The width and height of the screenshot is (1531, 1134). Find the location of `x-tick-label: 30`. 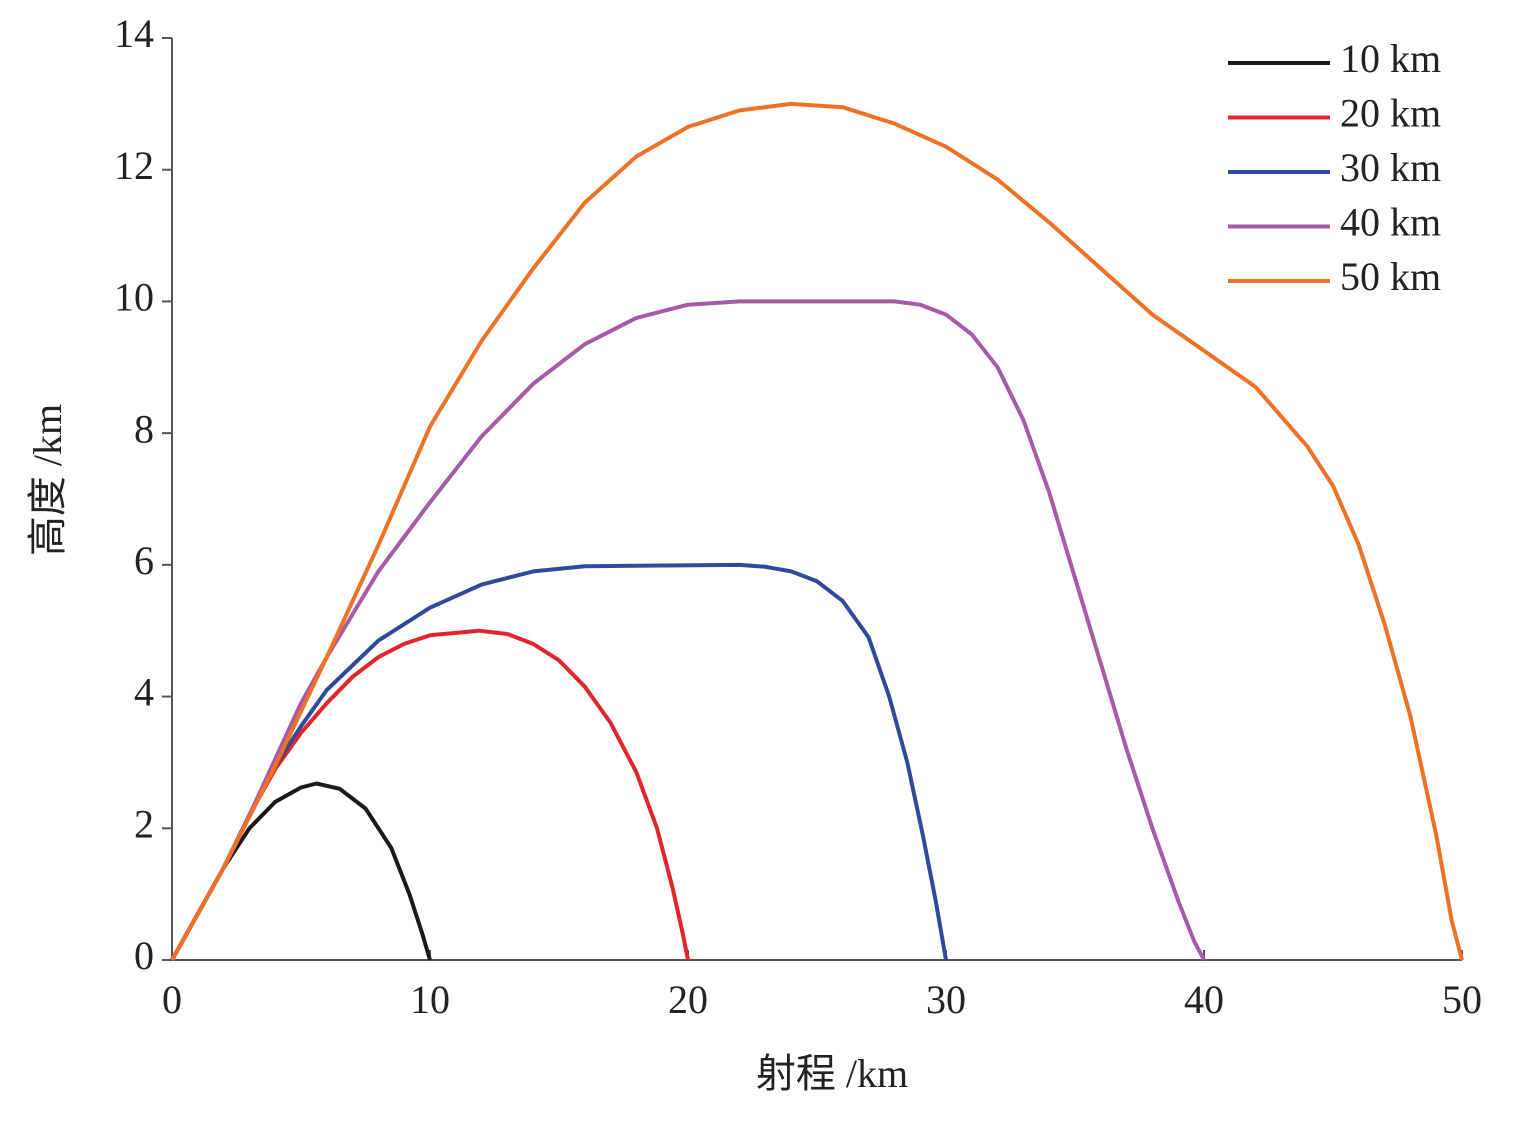

x-tick-label: 30 is located at coordinates (946, 999).